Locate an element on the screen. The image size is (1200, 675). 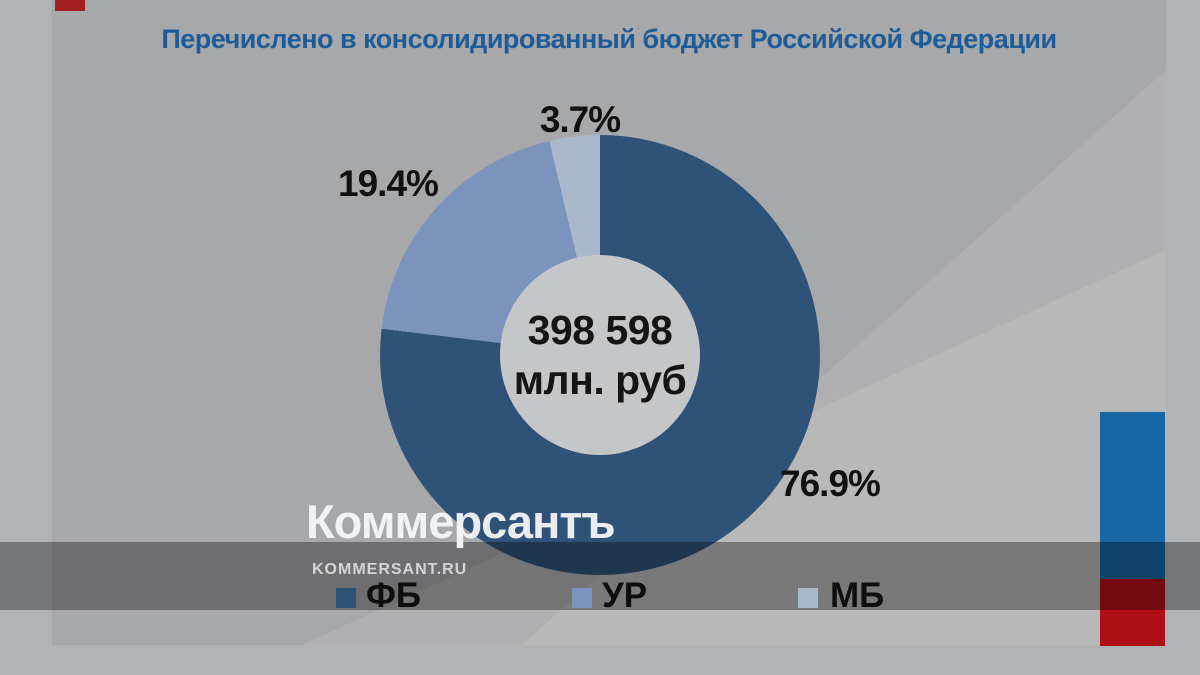
legend: ФБ УР МБ is located at coordinates (600, 599).